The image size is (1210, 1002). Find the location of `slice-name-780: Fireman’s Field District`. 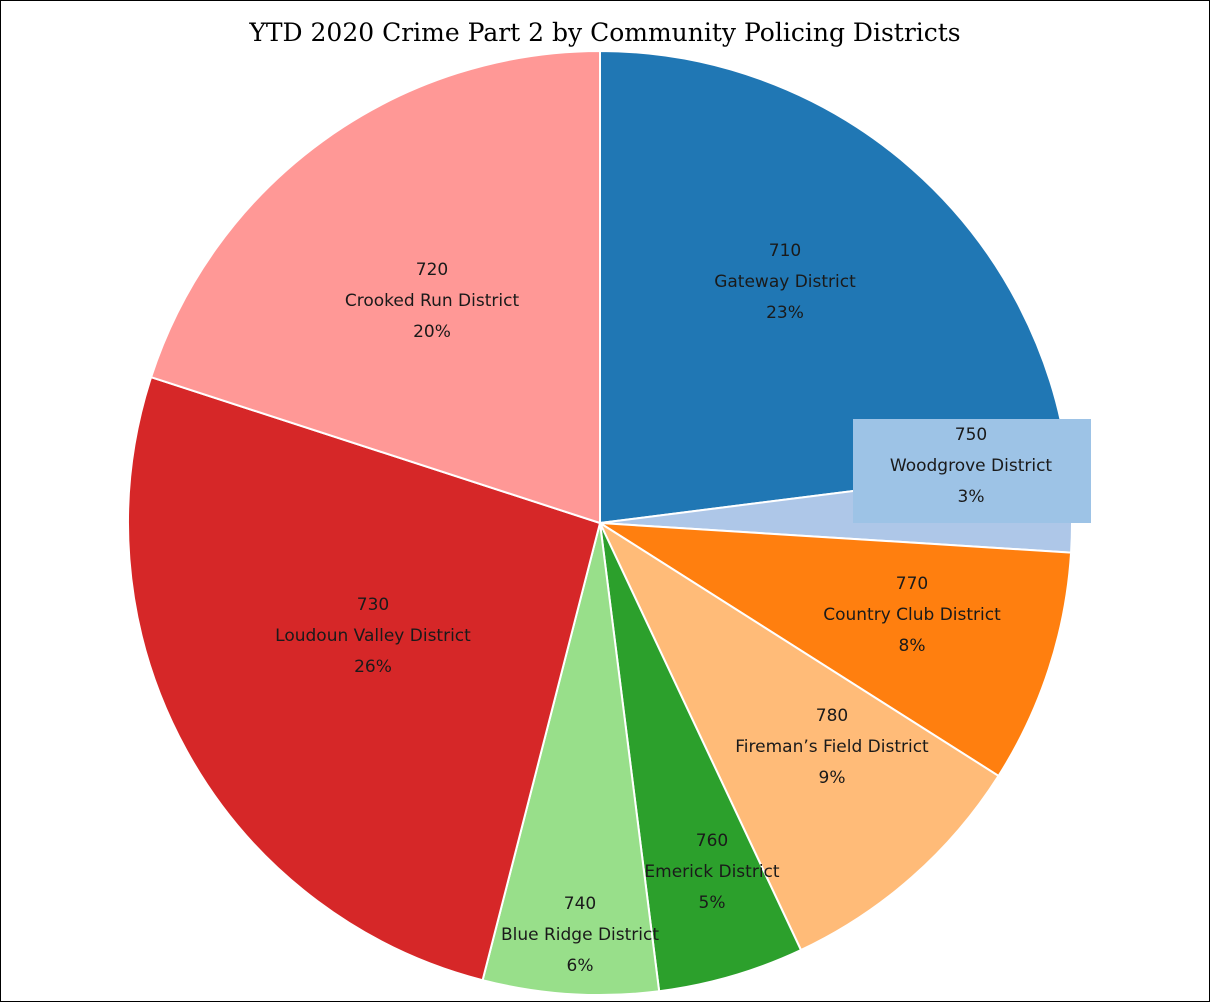

slice-name-780: Fireman’s Field District is located at coordinates (832, 747).